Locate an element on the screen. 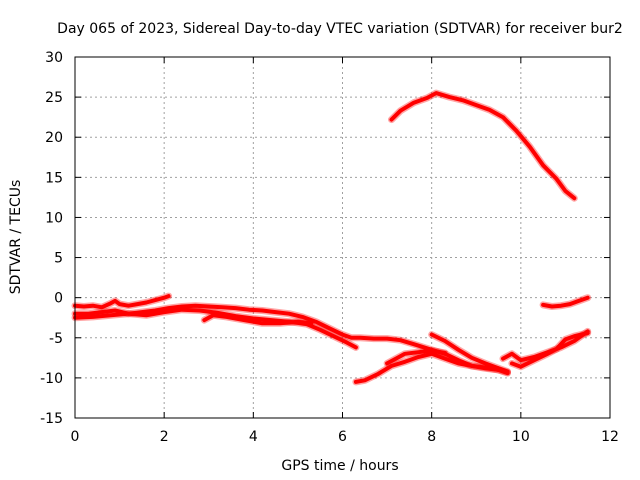 Image resolution: width=640 pixels, height=480 pixels. y-tick-label: 20 is located at coordinates (54, 138).